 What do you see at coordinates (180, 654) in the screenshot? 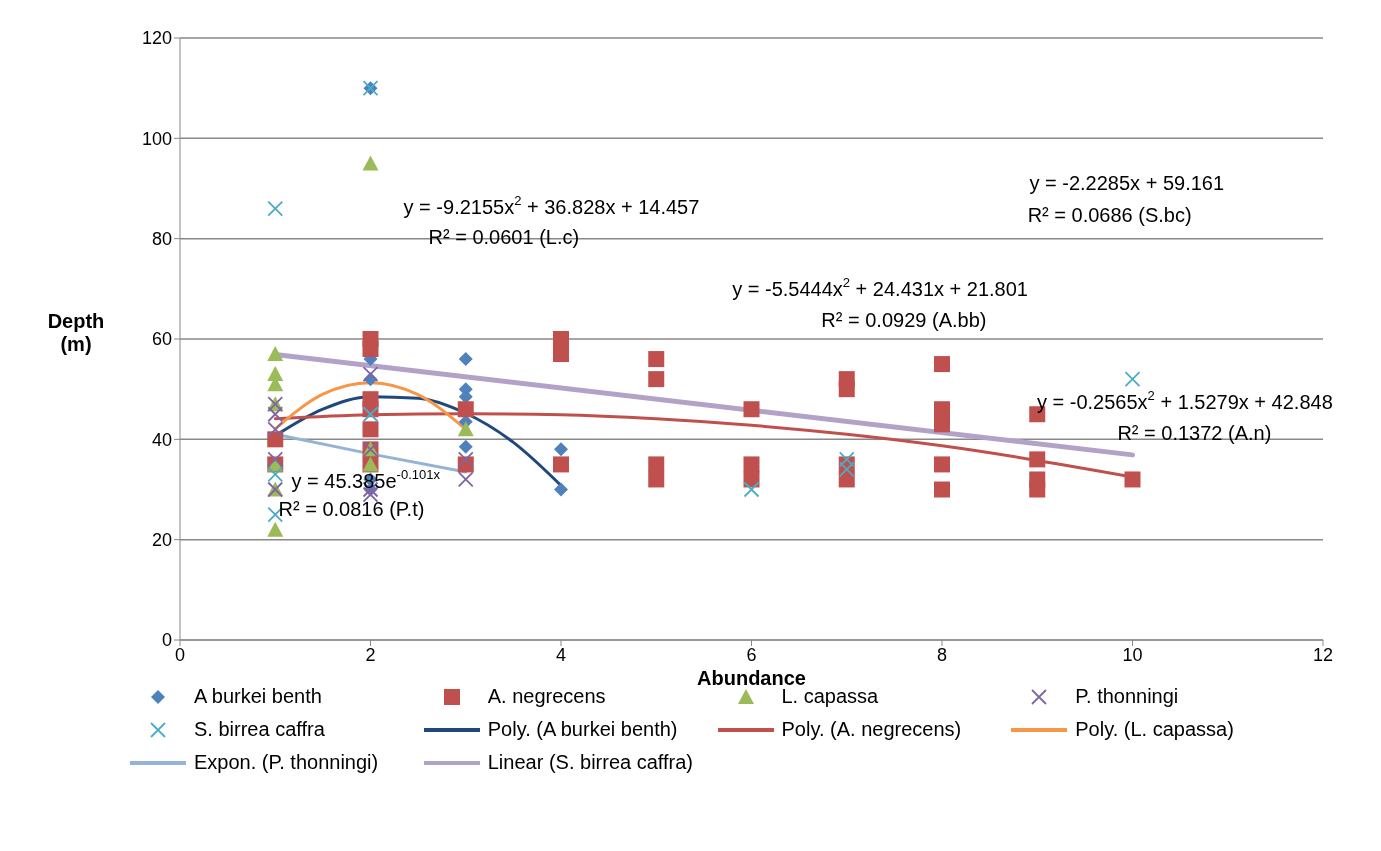
I see `x-tick-label: 0` at bounding box center [180, 654].